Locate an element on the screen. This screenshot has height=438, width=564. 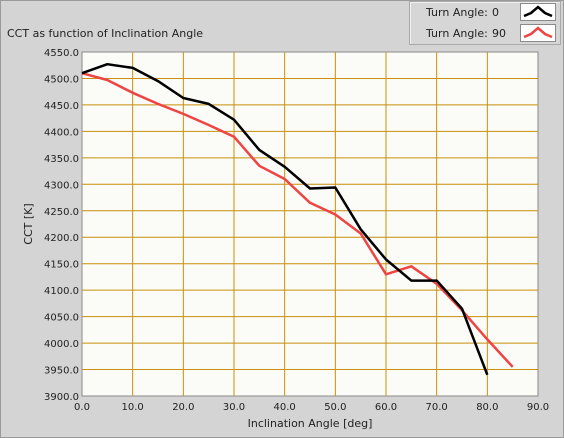
y-tick-label: 4300.0 is located at coordinates (61, 185).